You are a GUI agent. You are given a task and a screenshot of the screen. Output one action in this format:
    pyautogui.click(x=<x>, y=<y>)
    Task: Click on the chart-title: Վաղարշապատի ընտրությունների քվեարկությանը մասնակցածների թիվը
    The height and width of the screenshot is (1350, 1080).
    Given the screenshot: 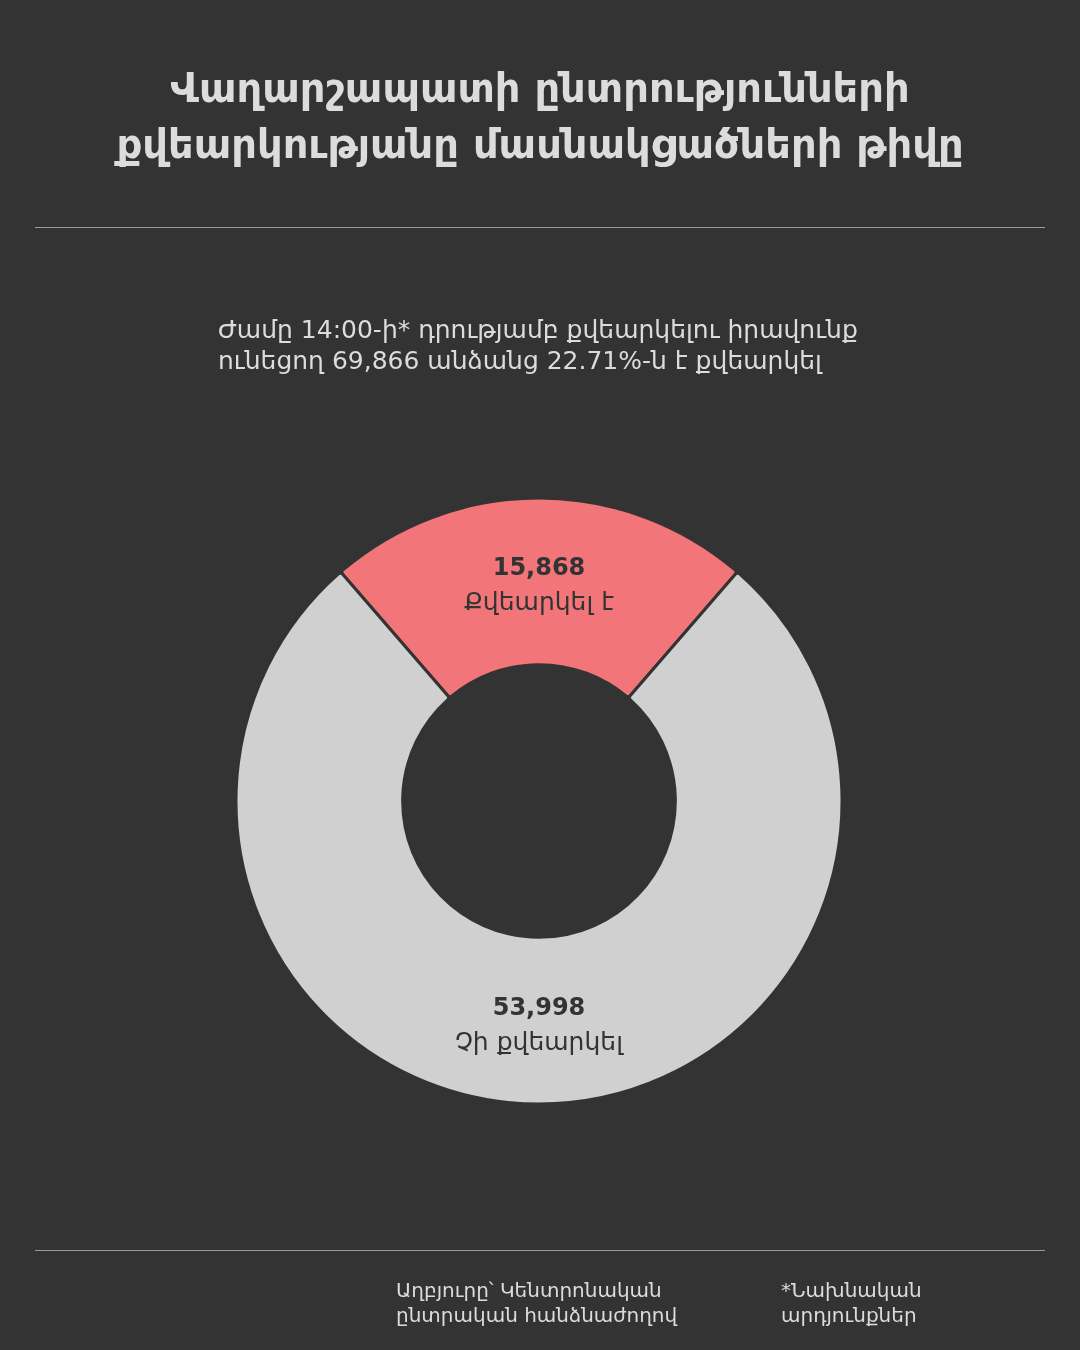 What is the action you would take?
    pyautogui.click(x=539, y=116)
    